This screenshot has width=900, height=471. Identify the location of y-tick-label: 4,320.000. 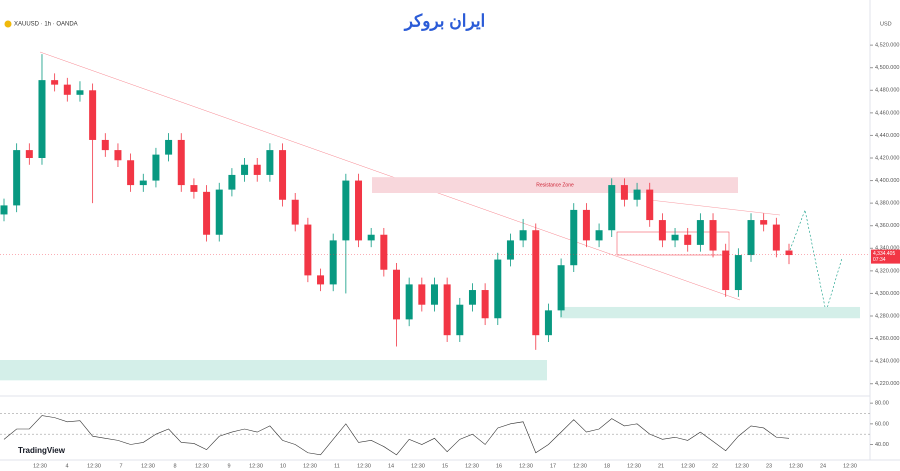
(887, 271).